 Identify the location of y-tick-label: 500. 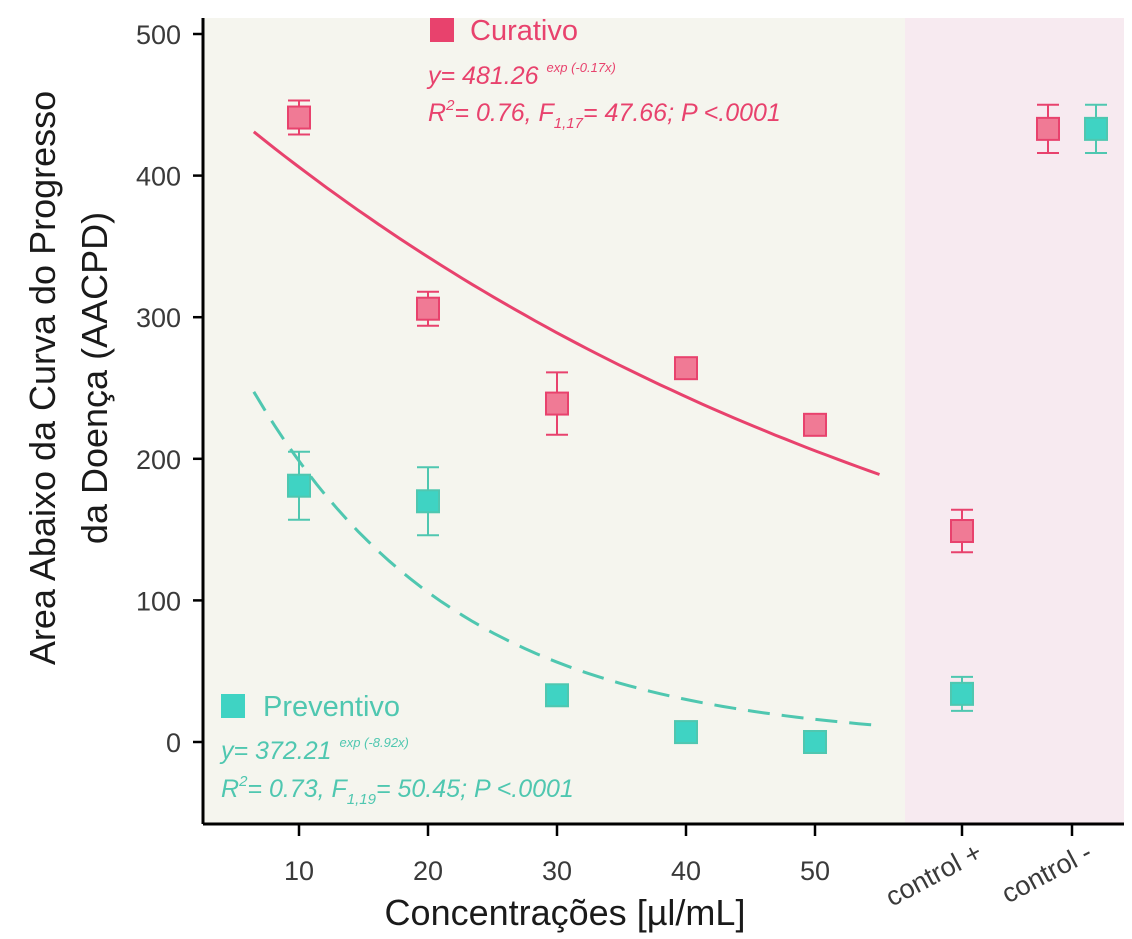
(158, 35).